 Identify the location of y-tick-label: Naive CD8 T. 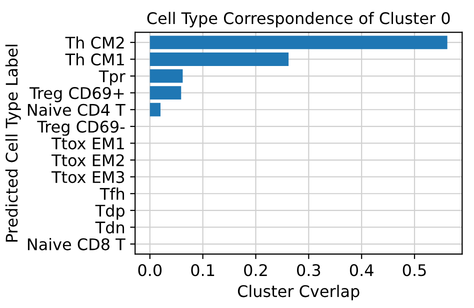
(77, 244).